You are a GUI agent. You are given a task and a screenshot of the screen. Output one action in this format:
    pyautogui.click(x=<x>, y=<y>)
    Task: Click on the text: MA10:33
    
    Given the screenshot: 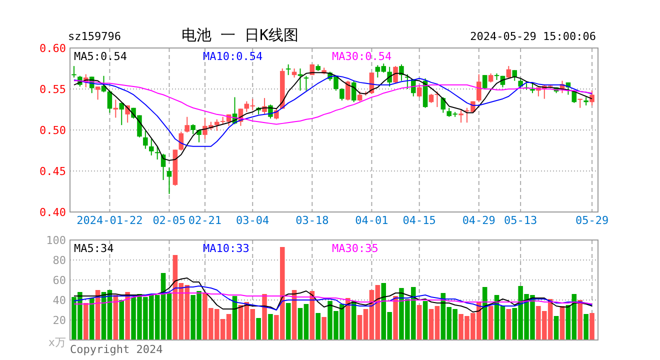 What is the action you would take?
    pyautogui.click(x=226, y=248)
    